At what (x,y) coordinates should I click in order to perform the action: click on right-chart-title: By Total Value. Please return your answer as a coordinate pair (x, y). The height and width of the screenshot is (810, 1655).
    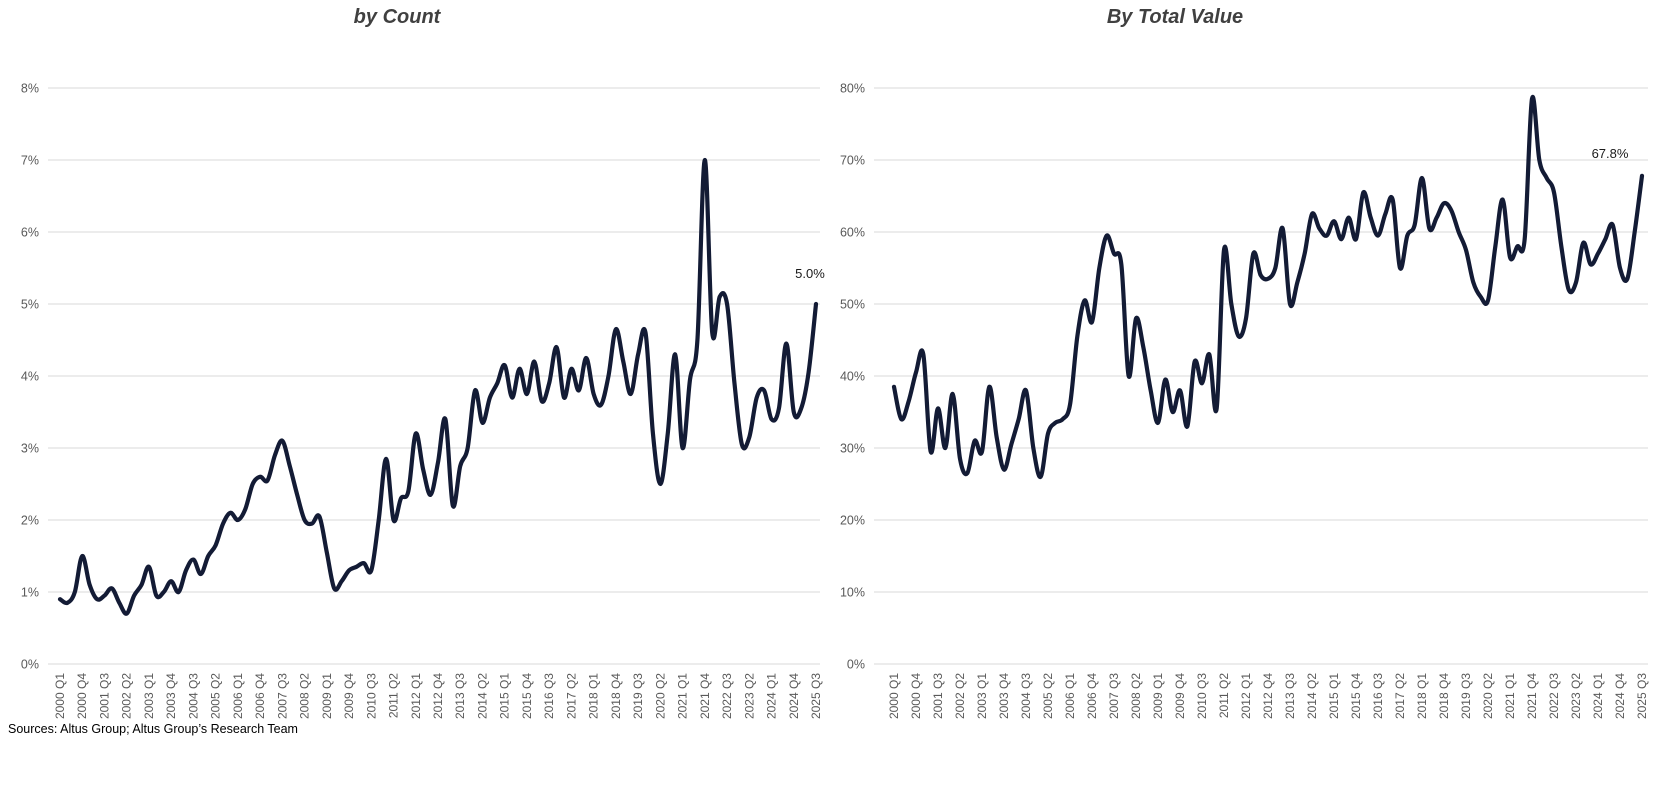
    Looking at the image, I should click on (1175, 17).